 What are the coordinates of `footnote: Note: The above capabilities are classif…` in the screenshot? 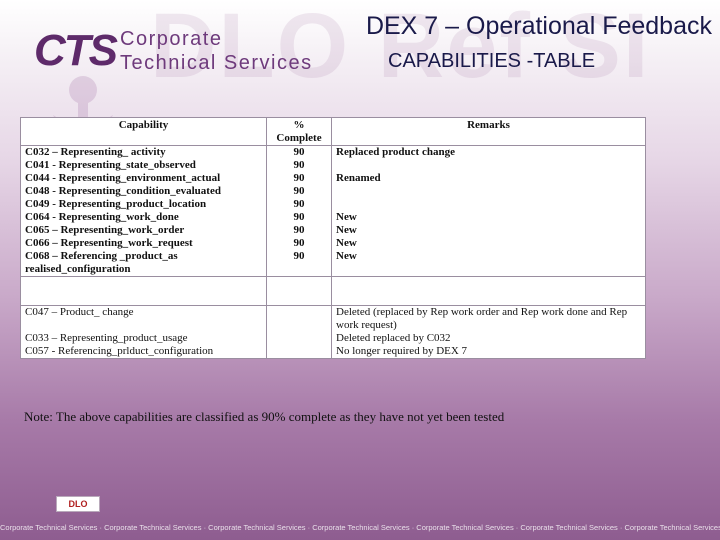 It's located at (264, 416).